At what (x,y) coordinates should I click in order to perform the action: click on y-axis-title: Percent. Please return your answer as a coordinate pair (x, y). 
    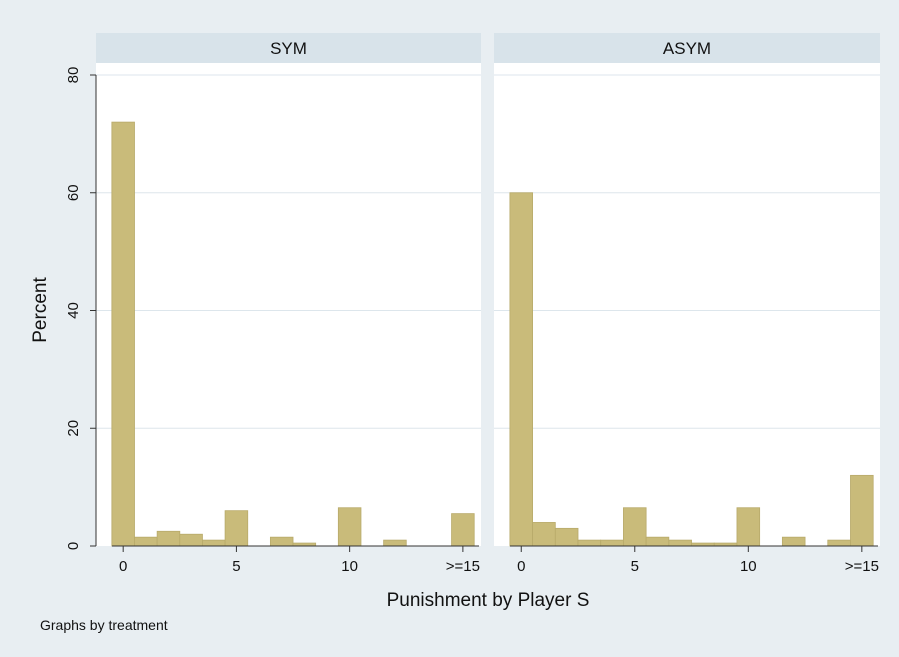
    Looking at the image, I should click on (40, 310).